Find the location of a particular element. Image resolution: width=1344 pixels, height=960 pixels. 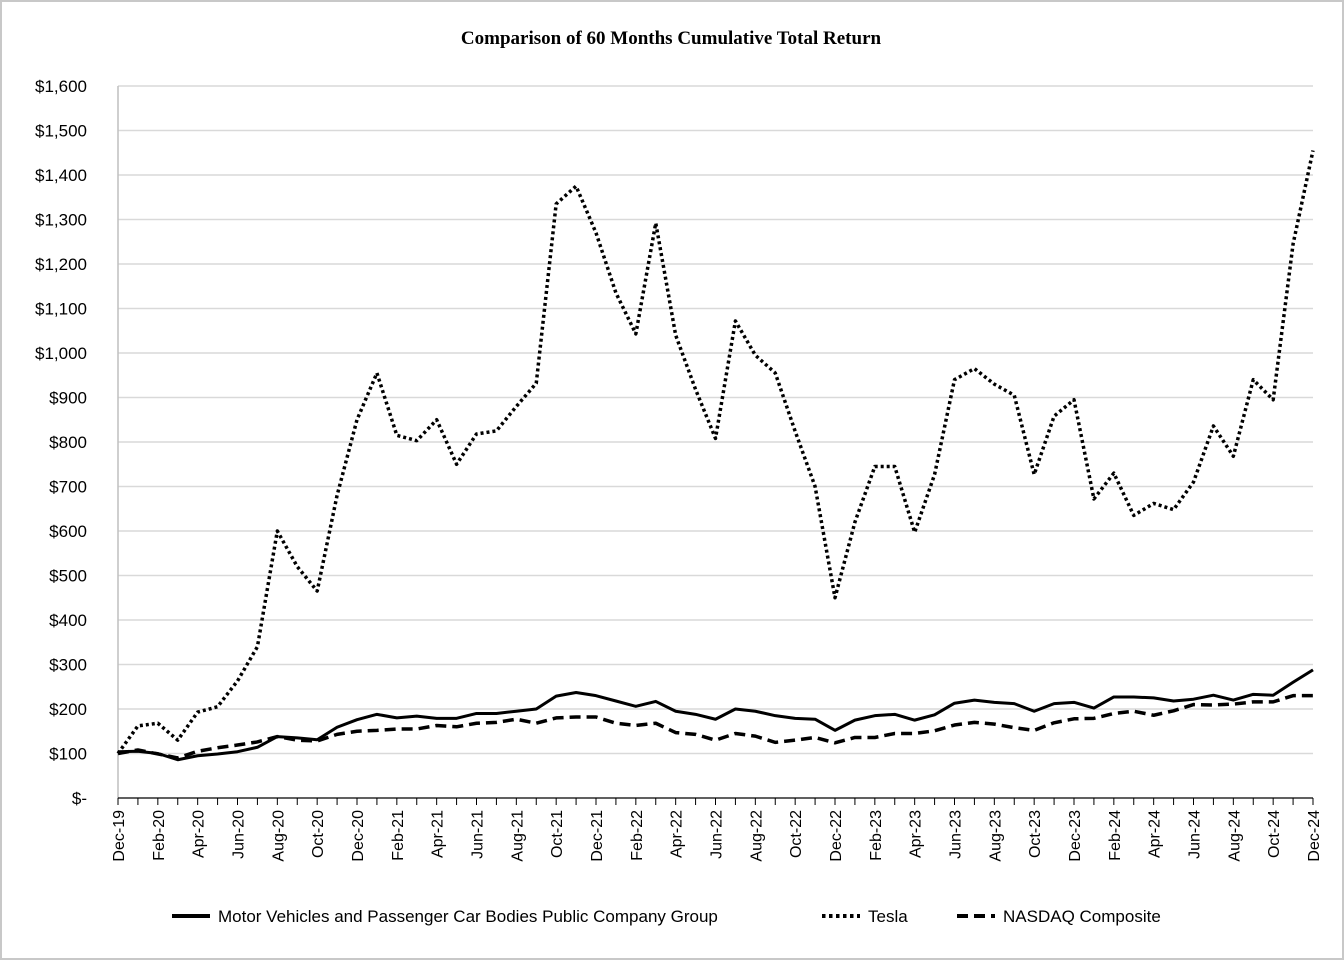

x-tick-label: Aug-23 is located at coordinates (995, 836).